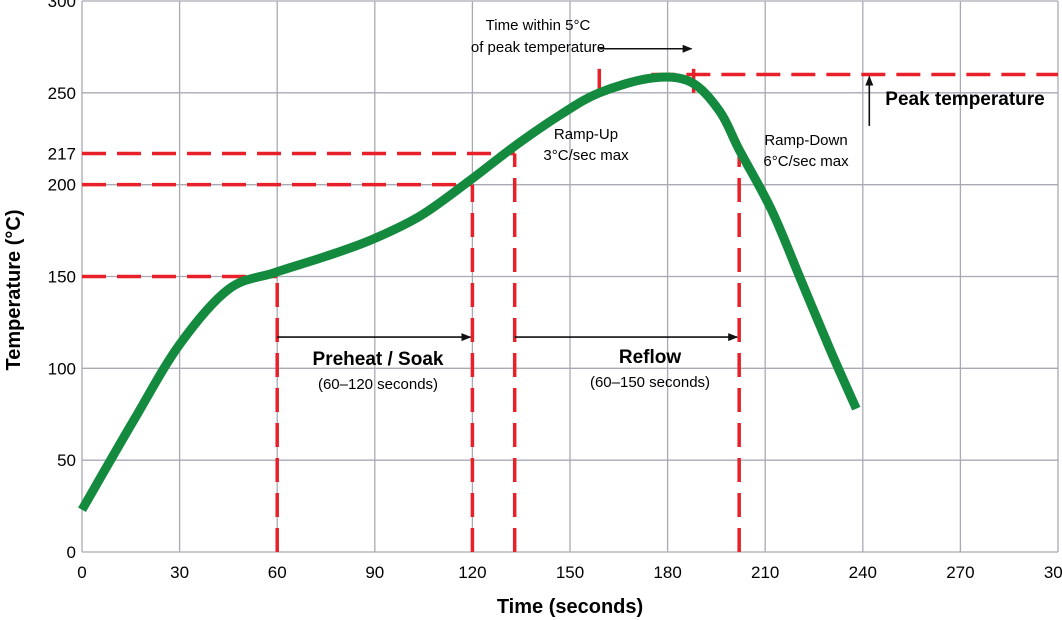 The height and width of the screenshot is (620, 1062). Describe the element at coordinates (538, 47) in the screenshot. I see `annotation-line: of peak temperature` at that location.